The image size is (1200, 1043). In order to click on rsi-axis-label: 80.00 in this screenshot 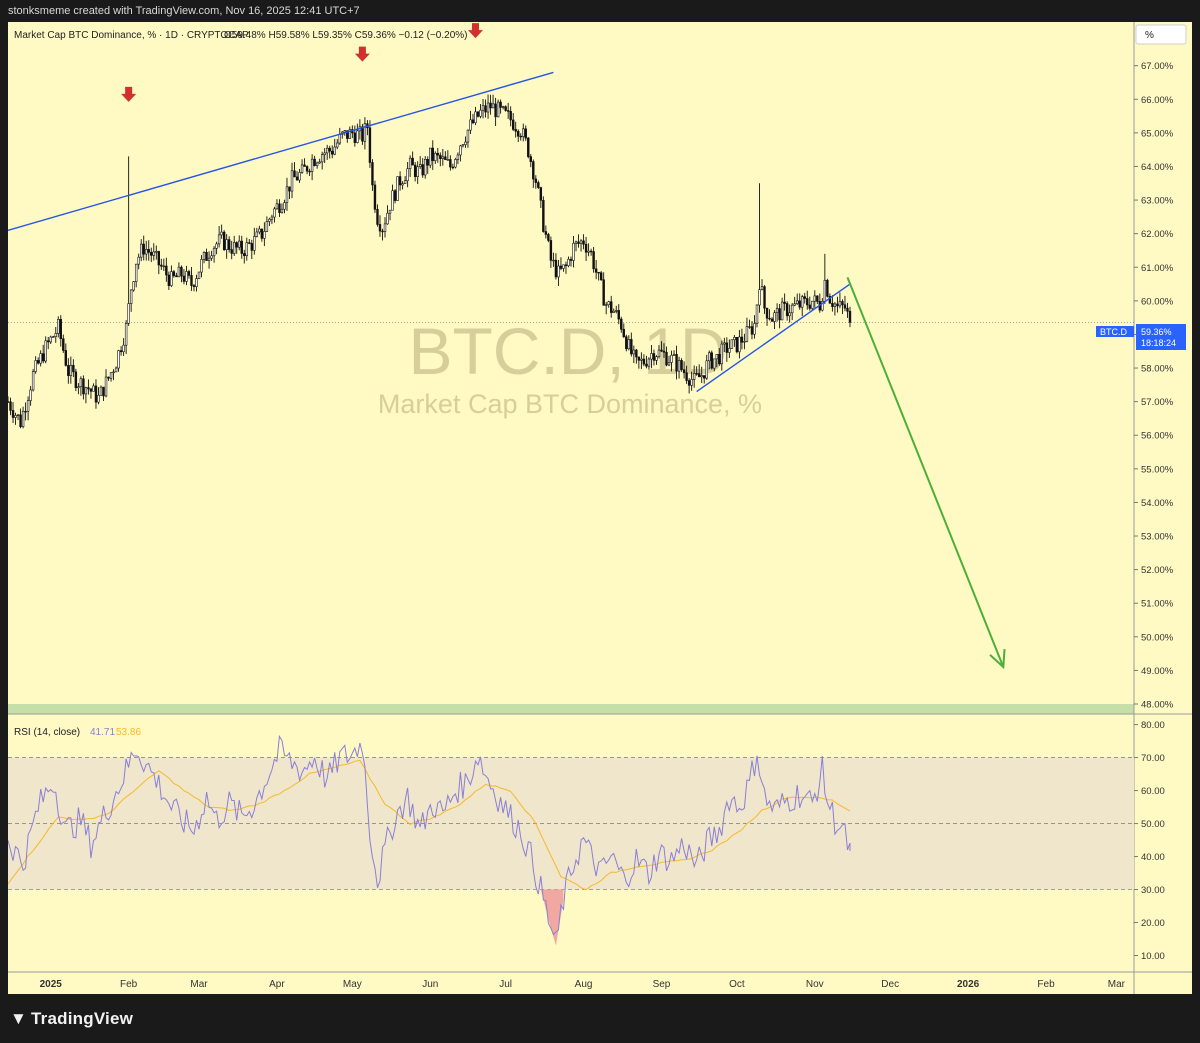, I will do `click(1153, 725)`.